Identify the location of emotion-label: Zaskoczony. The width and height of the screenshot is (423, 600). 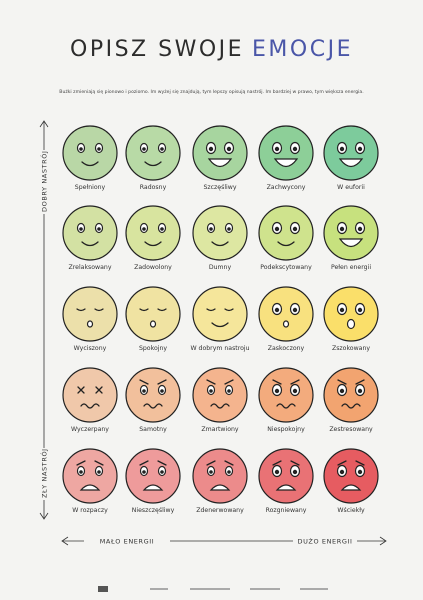
(286, 348).